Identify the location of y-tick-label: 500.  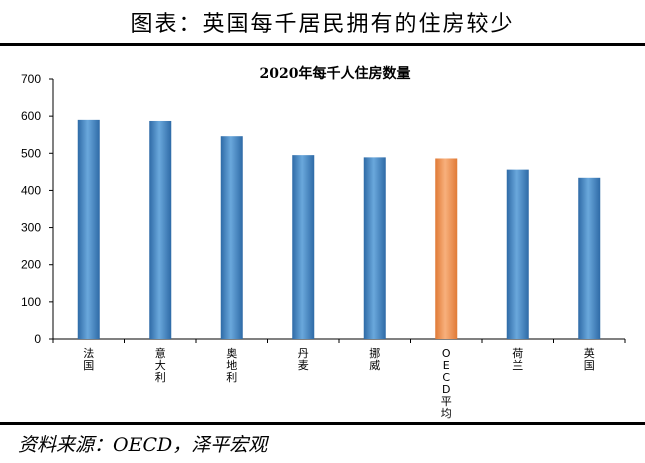
(31, 153).